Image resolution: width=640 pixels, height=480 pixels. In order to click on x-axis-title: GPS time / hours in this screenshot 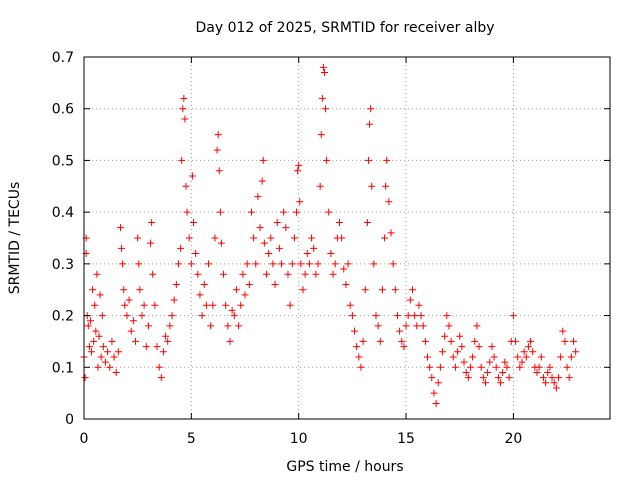, I will do `click(344, 467)`.